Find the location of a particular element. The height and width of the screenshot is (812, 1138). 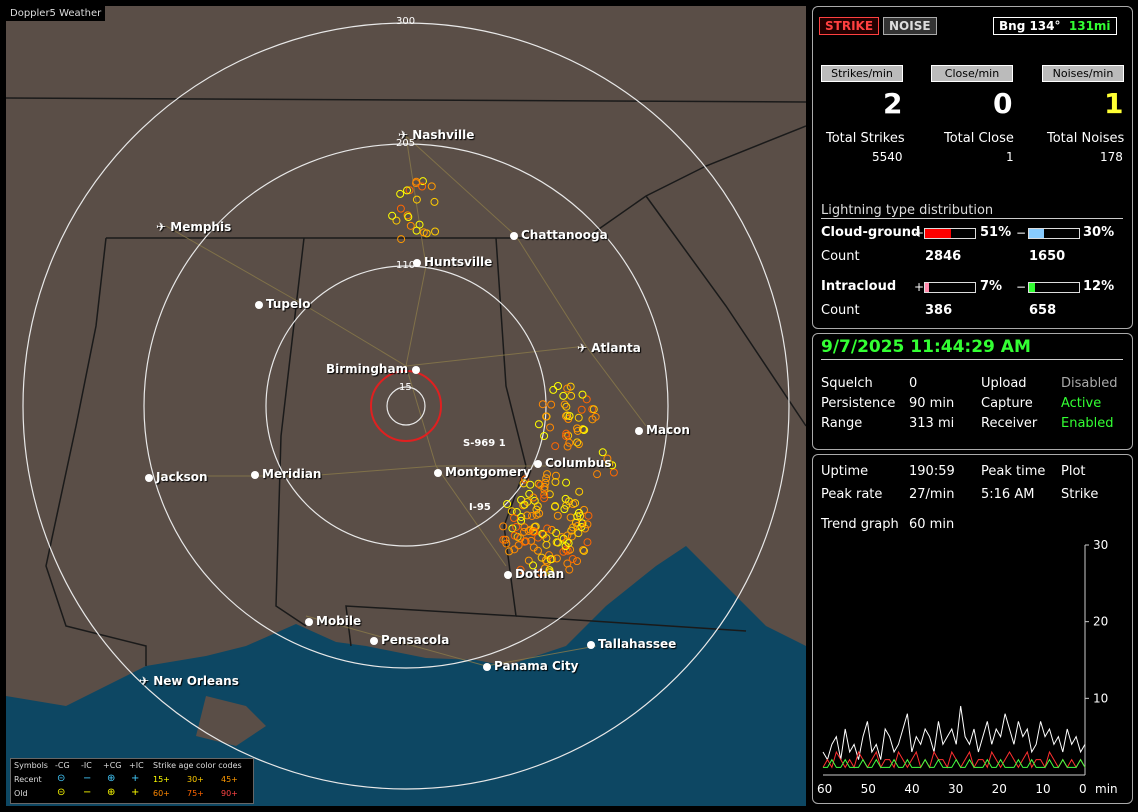

city-atlanta: ✈ Atlanta is located at coordinates (609, 348).